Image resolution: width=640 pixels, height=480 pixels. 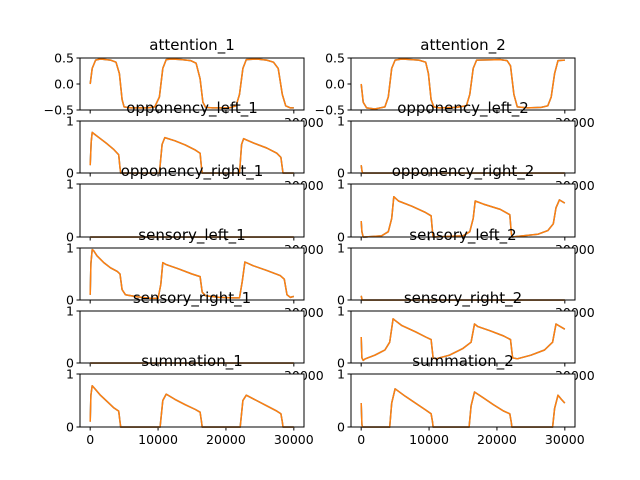 I want to click on subplot-attention_1: −0.5 0.0 0.5, so click(x=174, y=84).